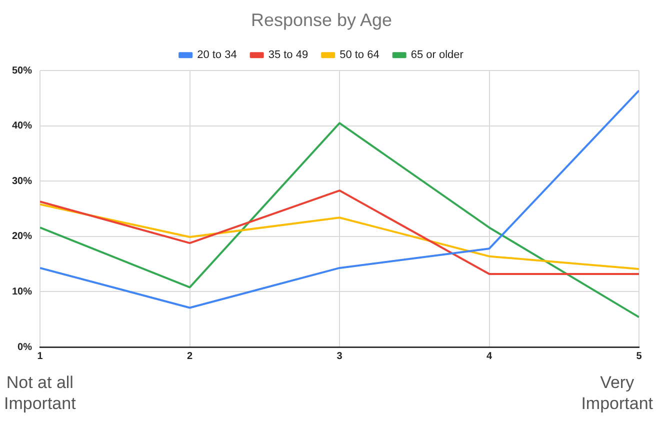  I want to click on legend-label: 35 to 49, so click(288, 55).